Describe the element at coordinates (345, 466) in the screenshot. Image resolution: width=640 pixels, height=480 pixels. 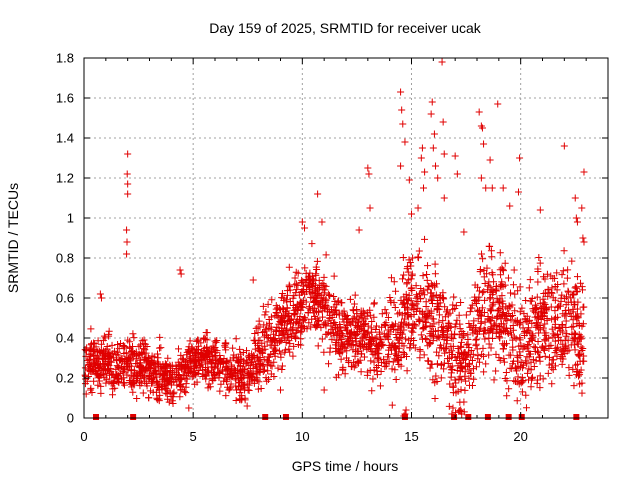
I see `x-axis-title: GPS time / hours` at that location.